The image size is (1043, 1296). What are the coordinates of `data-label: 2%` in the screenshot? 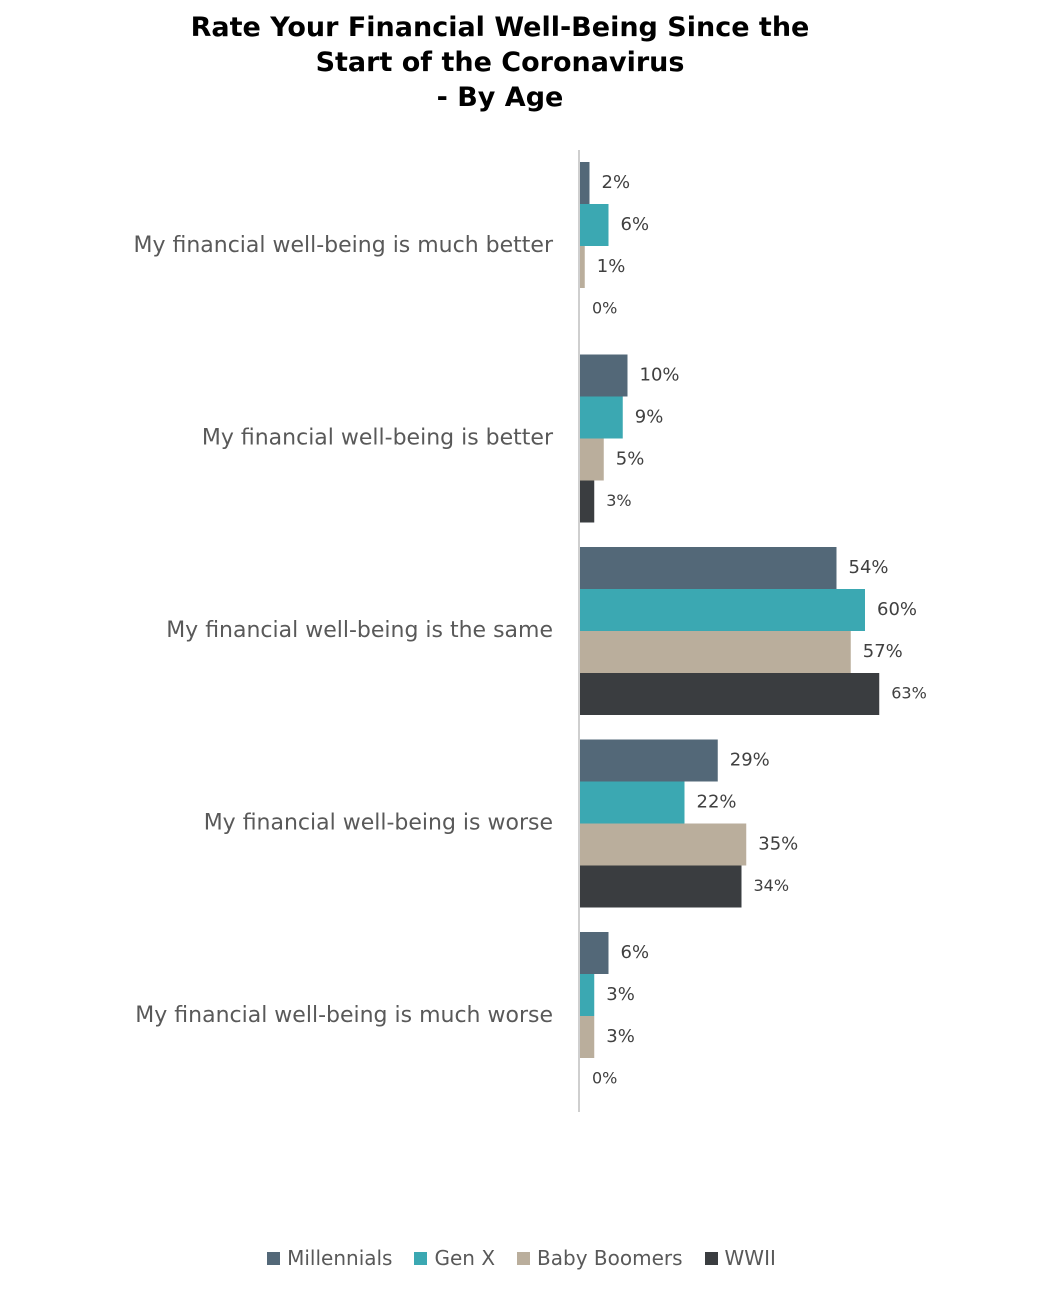 It's located at (616, 182).